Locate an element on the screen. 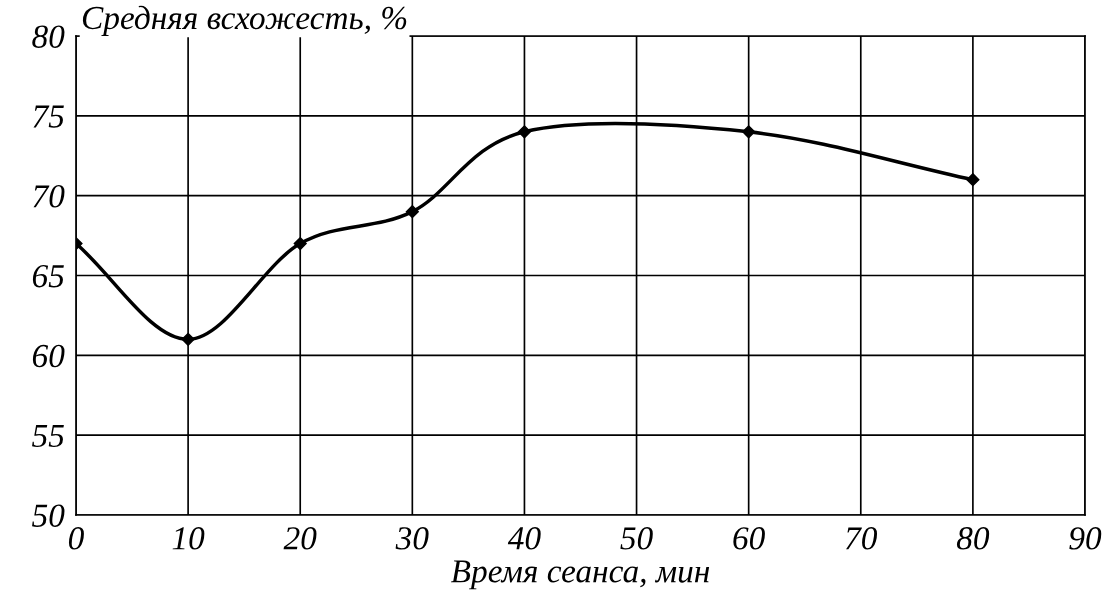  x-tick-label: 30 is located at coordinates (412, 538).